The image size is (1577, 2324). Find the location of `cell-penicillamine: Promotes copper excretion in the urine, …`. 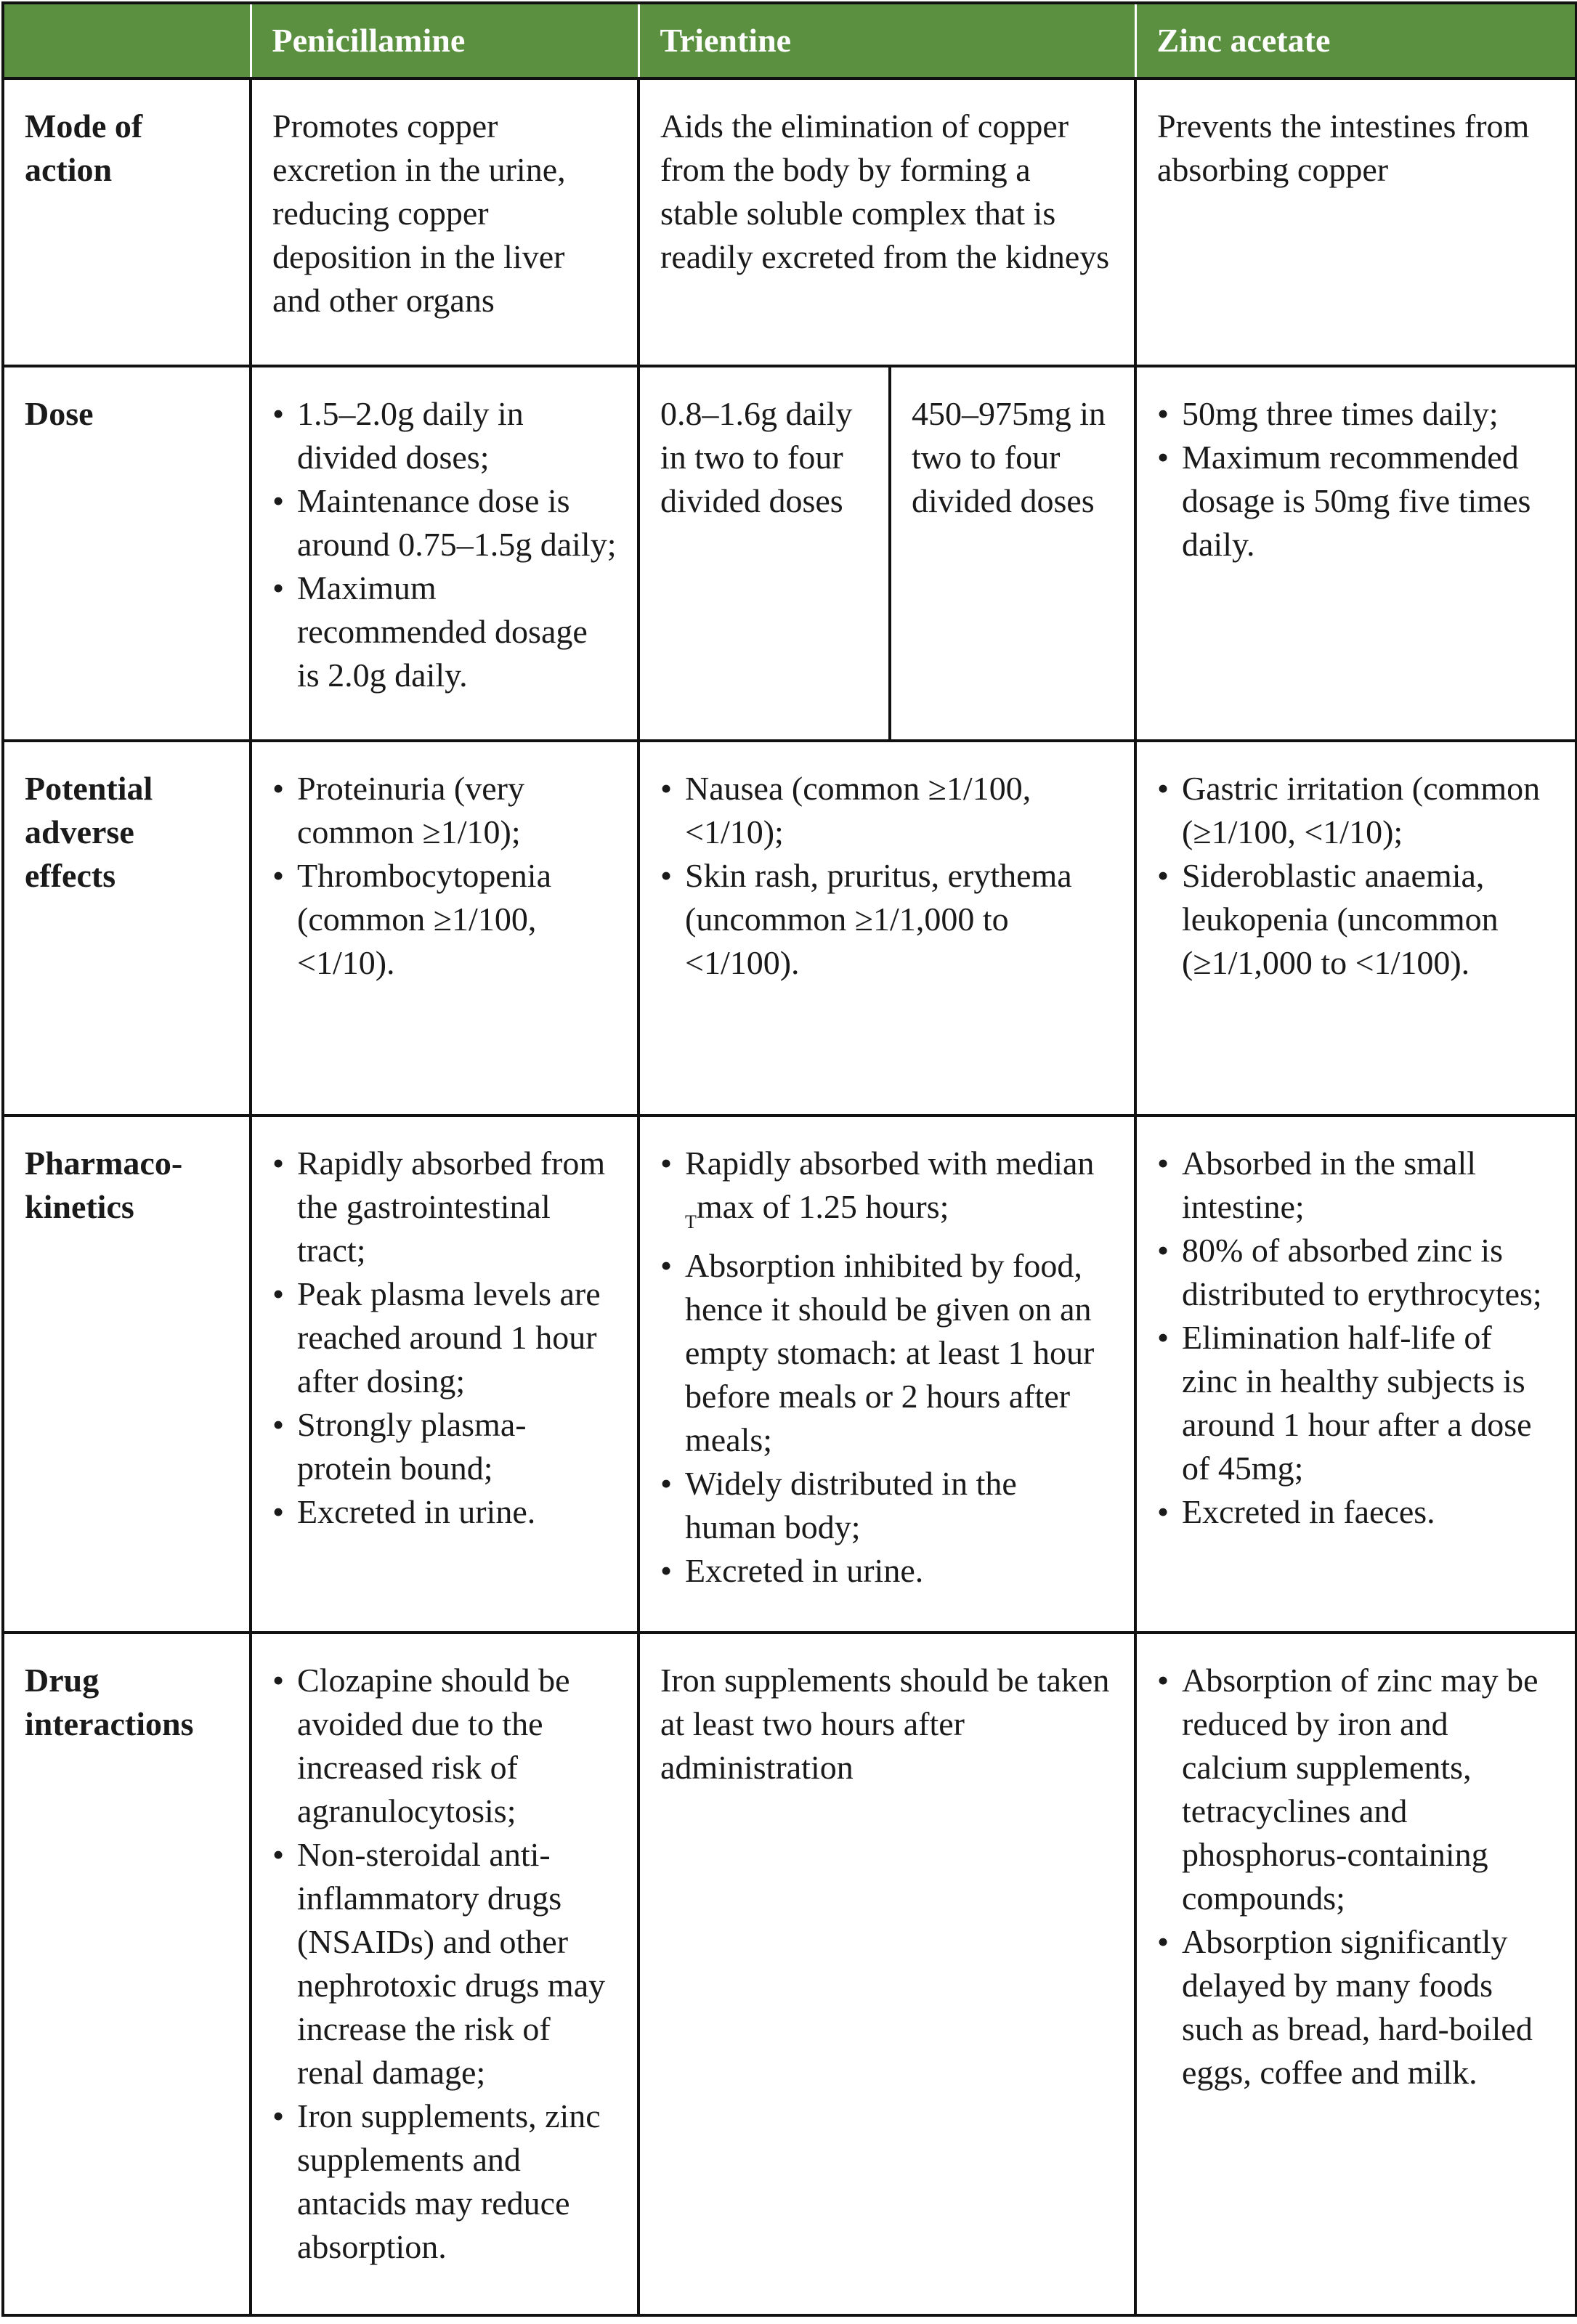

cell-penicillamine: Promotes copper excretion in the urine, … is located at coordinates (444, 222).